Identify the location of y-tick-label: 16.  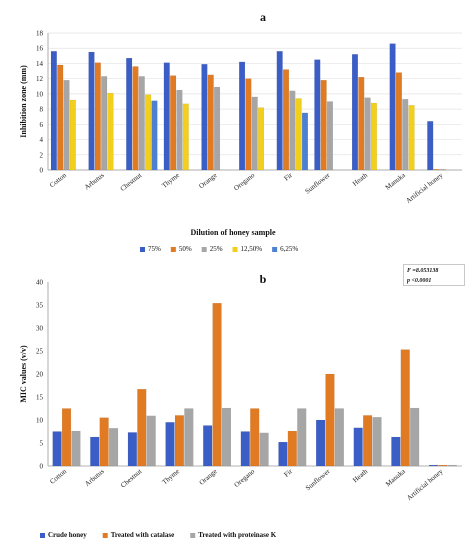
(40, 49).